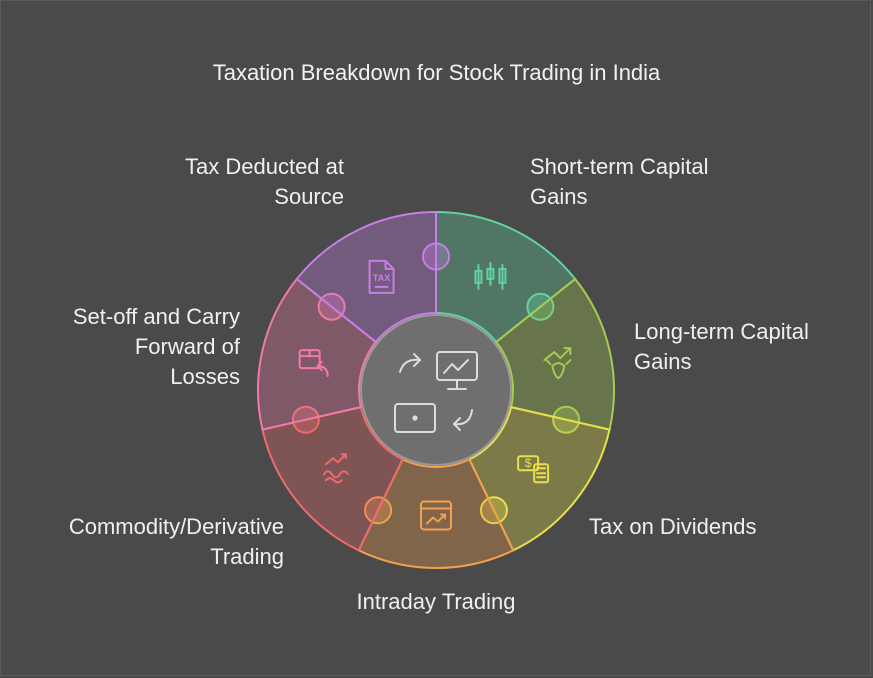  What do you see at coordinates (335, 468) in the screenshot?
I see `commodity-trend-icon` at bounding box center [335, 468].